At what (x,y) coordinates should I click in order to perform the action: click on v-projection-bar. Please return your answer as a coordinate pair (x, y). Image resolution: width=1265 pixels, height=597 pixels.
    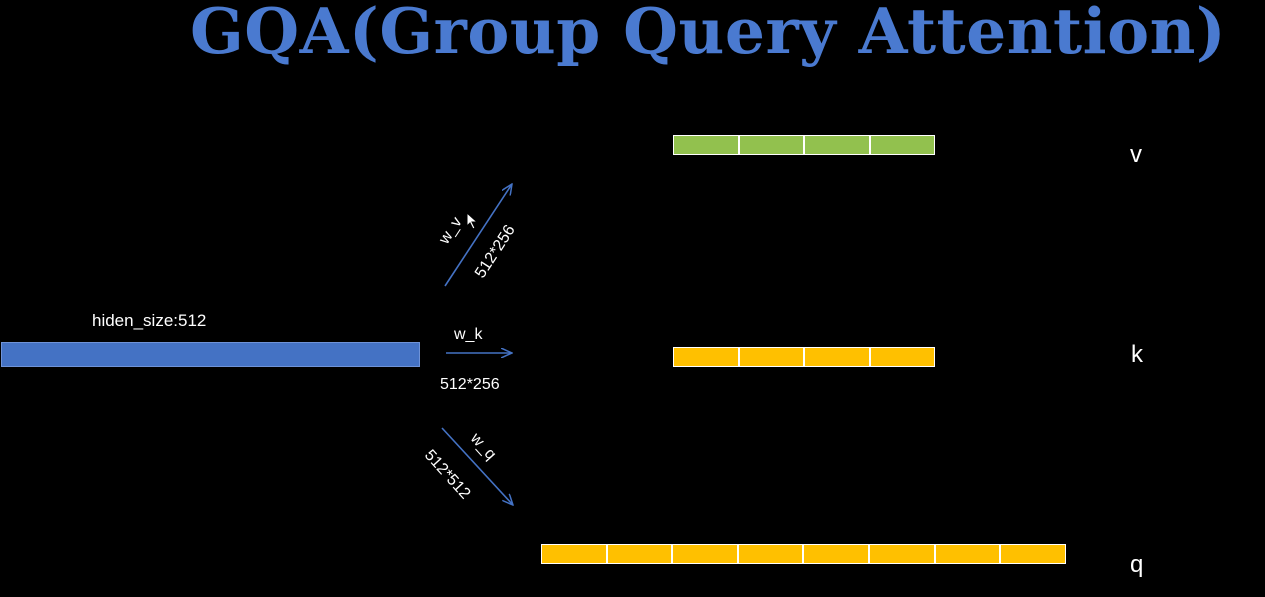
    Looking at the image, I should click on (804, 145).